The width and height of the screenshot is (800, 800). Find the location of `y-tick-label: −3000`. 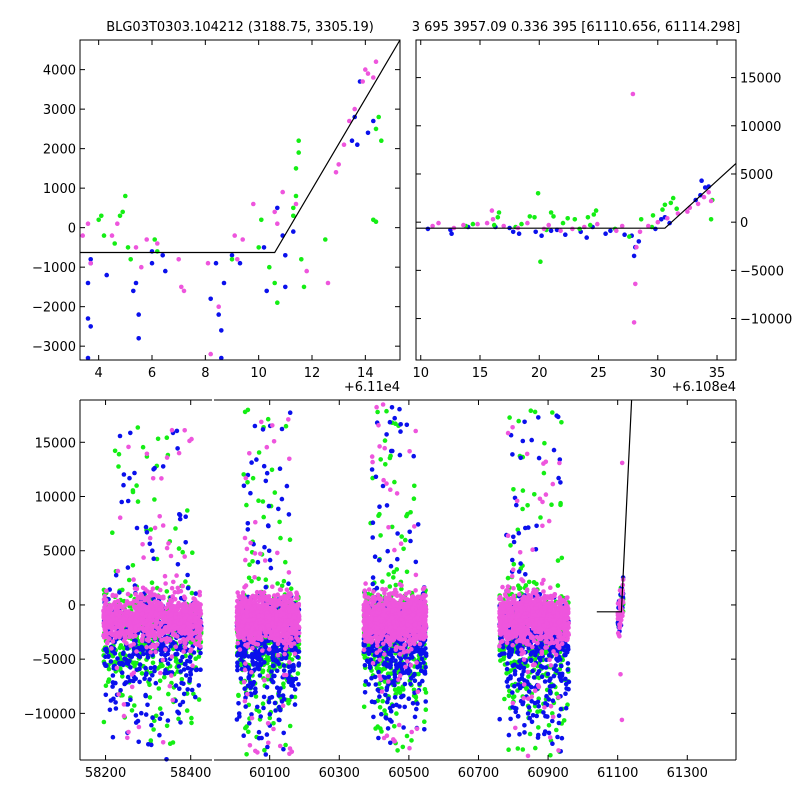

y-tick-label: −3000 is located at coordinates (54, 347).